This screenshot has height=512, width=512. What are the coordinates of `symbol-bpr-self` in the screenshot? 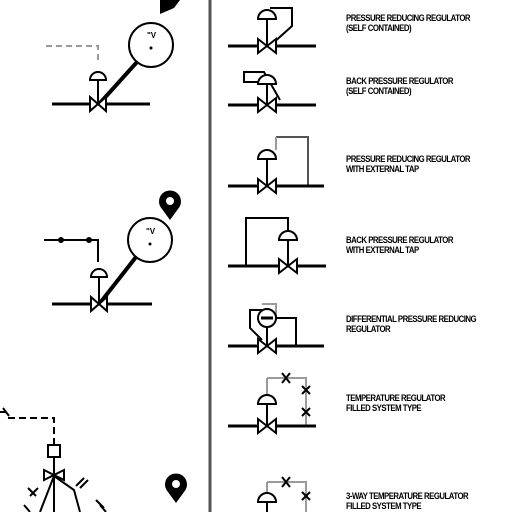 It's located at (272, 93).